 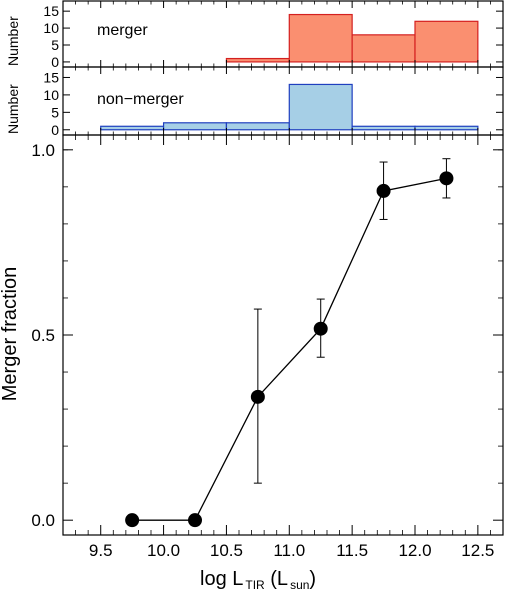 What do you see at coordinates (51, 95) in the screenshot?
I see `non-merger-y-tick-label: 10` at bounding box center [51, 95].